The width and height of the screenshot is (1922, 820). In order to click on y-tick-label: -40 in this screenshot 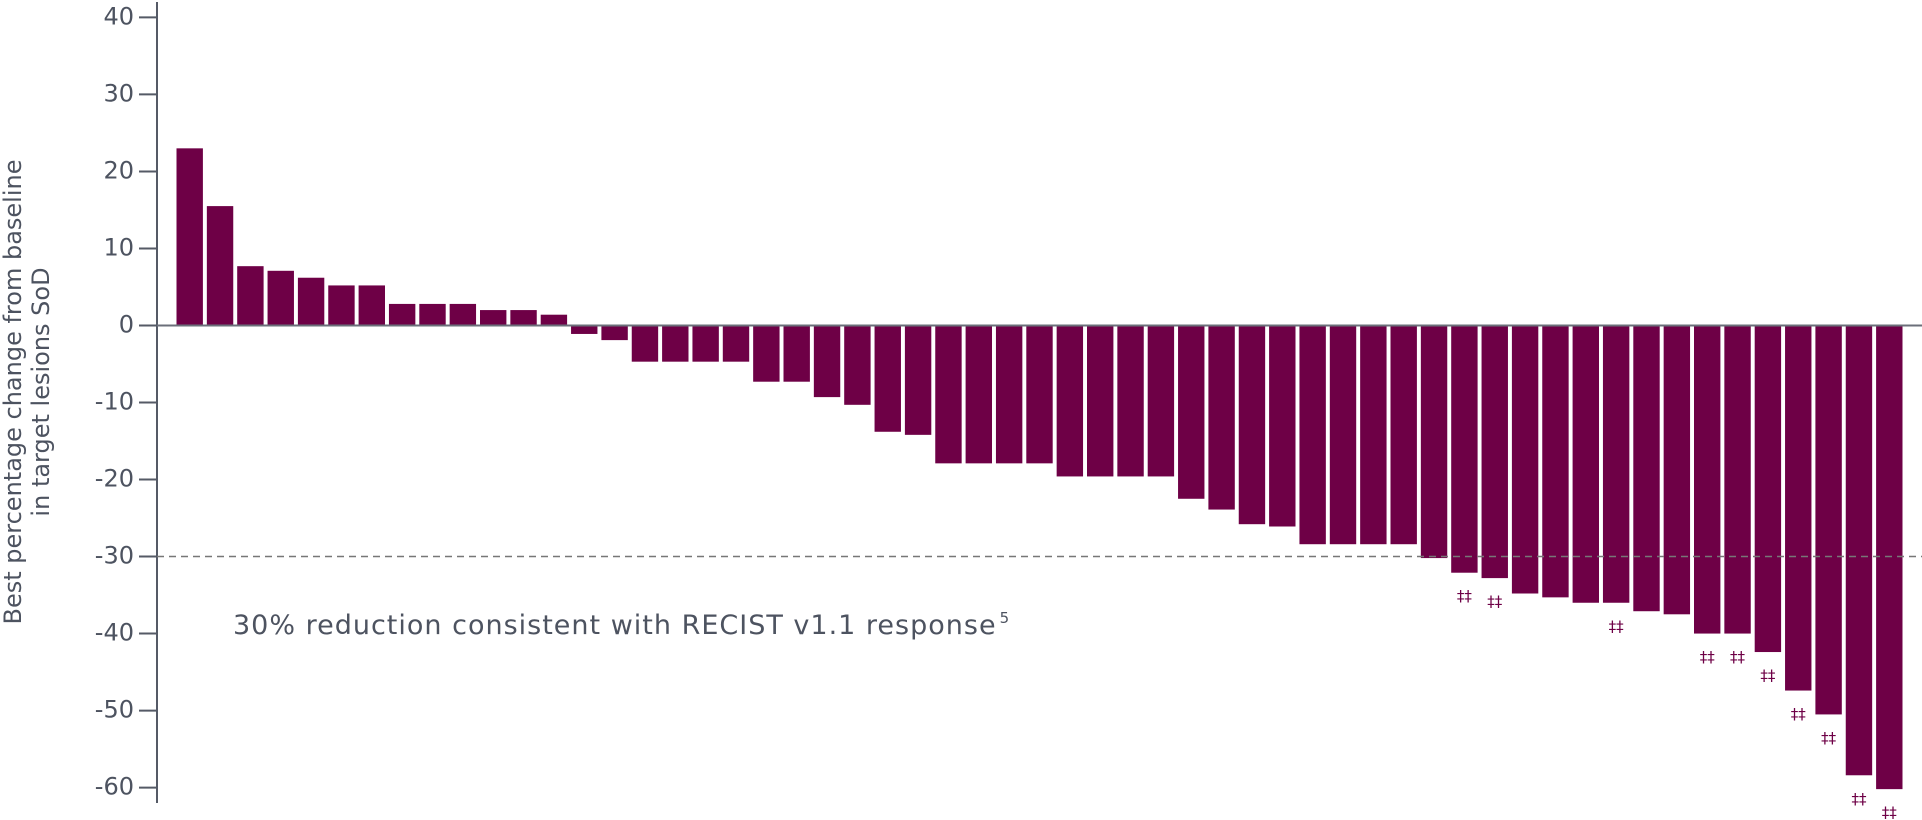, I will do `click(114, 633)`.